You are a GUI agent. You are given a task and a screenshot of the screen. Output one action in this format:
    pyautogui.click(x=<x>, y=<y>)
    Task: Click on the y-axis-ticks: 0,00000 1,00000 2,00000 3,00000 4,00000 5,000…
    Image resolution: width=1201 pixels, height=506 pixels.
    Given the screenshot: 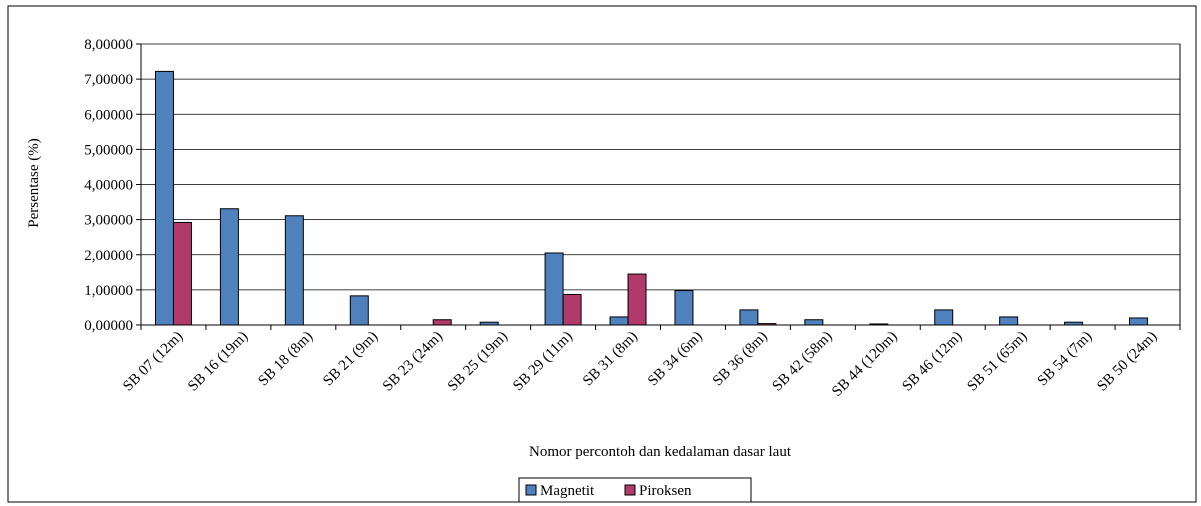 What is the action you would take?
    pyautogui.click(x=112, y=185)
    